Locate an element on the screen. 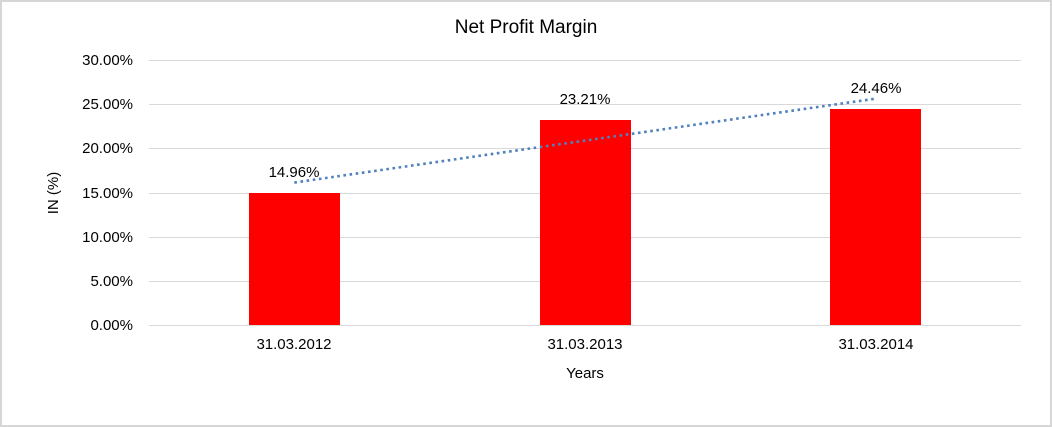  chart-title: Net Profit Margin is located at coordinates (526, 27).